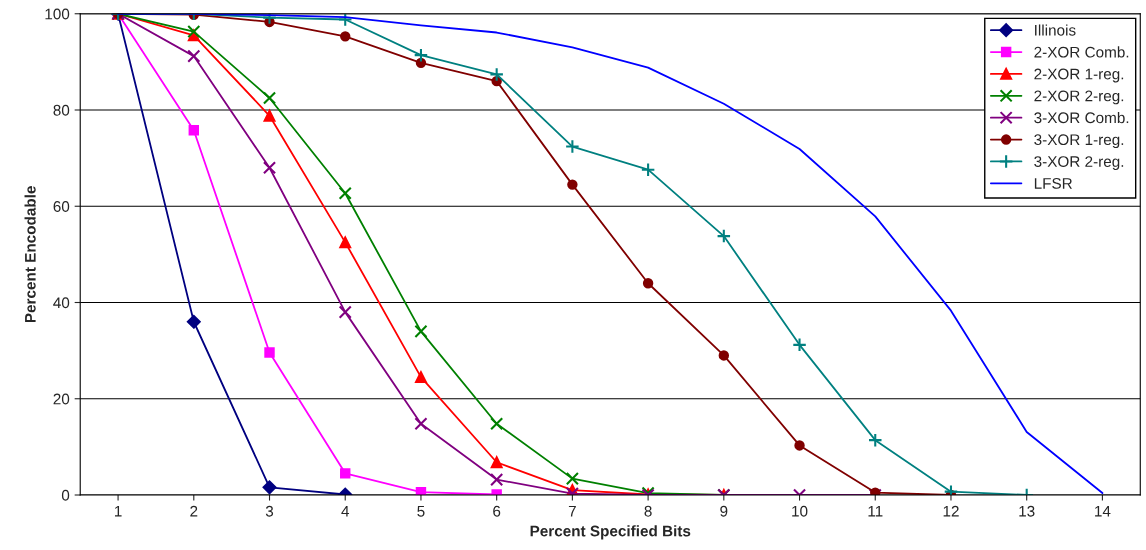  Describe the element at coordinates (800, 511) in the screenshot. I see `x-tick-label: 10` at that location.